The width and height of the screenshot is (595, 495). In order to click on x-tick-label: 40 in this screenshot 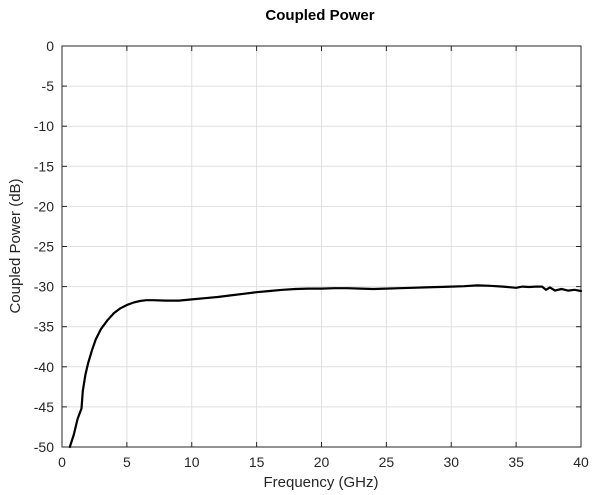, I will do `click(581, 462)`.